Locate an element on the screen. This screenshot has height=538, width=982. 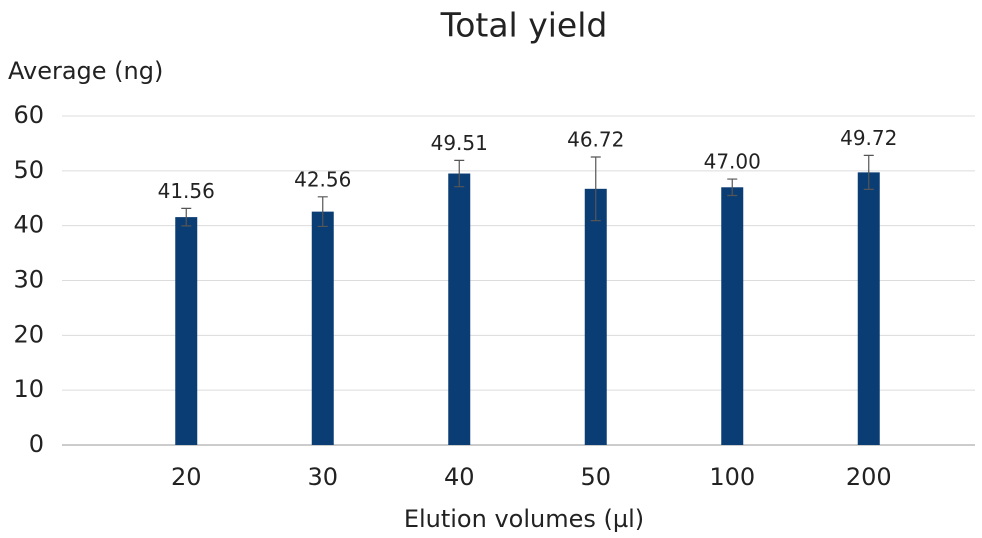
value-label: 41.56 is located at coordinates (186, 191).